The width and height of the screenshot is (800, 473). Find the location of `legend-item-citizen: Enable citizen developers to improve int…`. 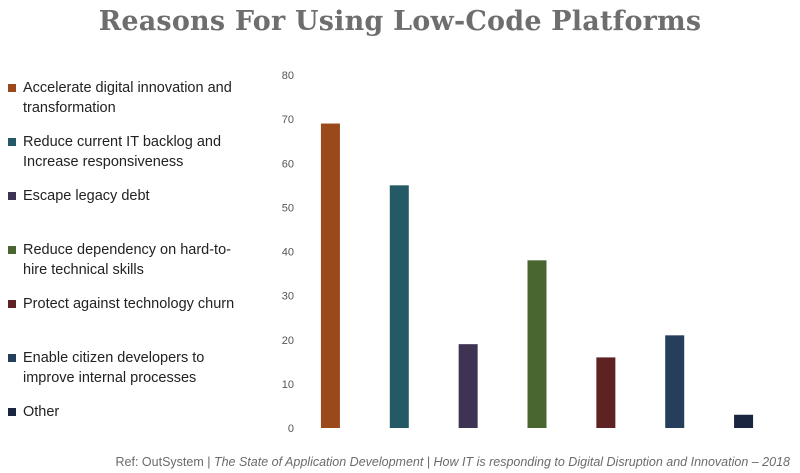

legend-item-citizen: Enable citizen developers to improve int… is located at coordinates (131, 368).